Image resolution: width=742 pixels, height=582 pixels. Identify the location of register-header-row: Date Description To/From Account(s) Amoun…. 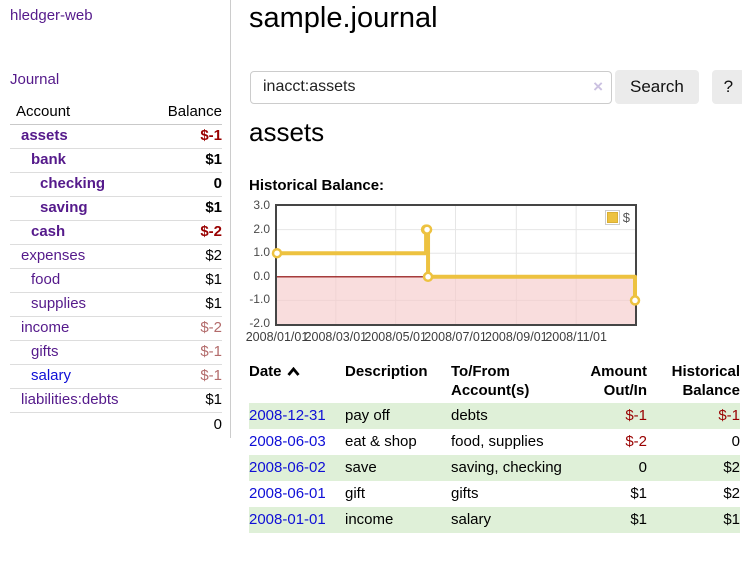
(494, 381).